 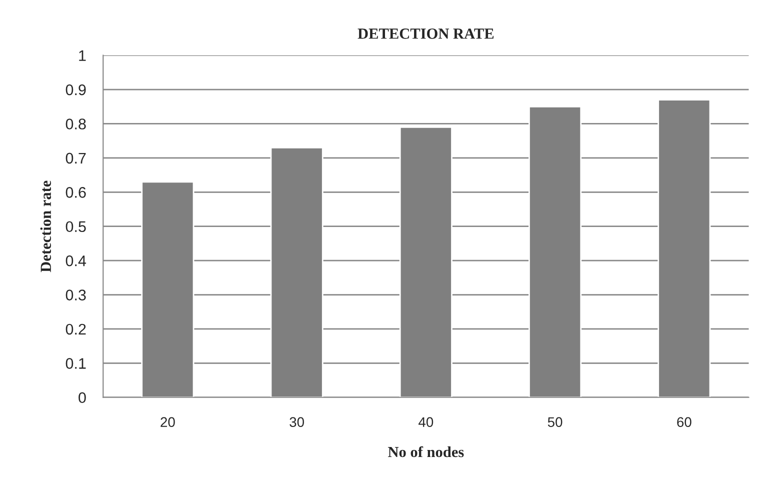 I want to click on y-tick-label: 0.6, so click(x=76, y=192).